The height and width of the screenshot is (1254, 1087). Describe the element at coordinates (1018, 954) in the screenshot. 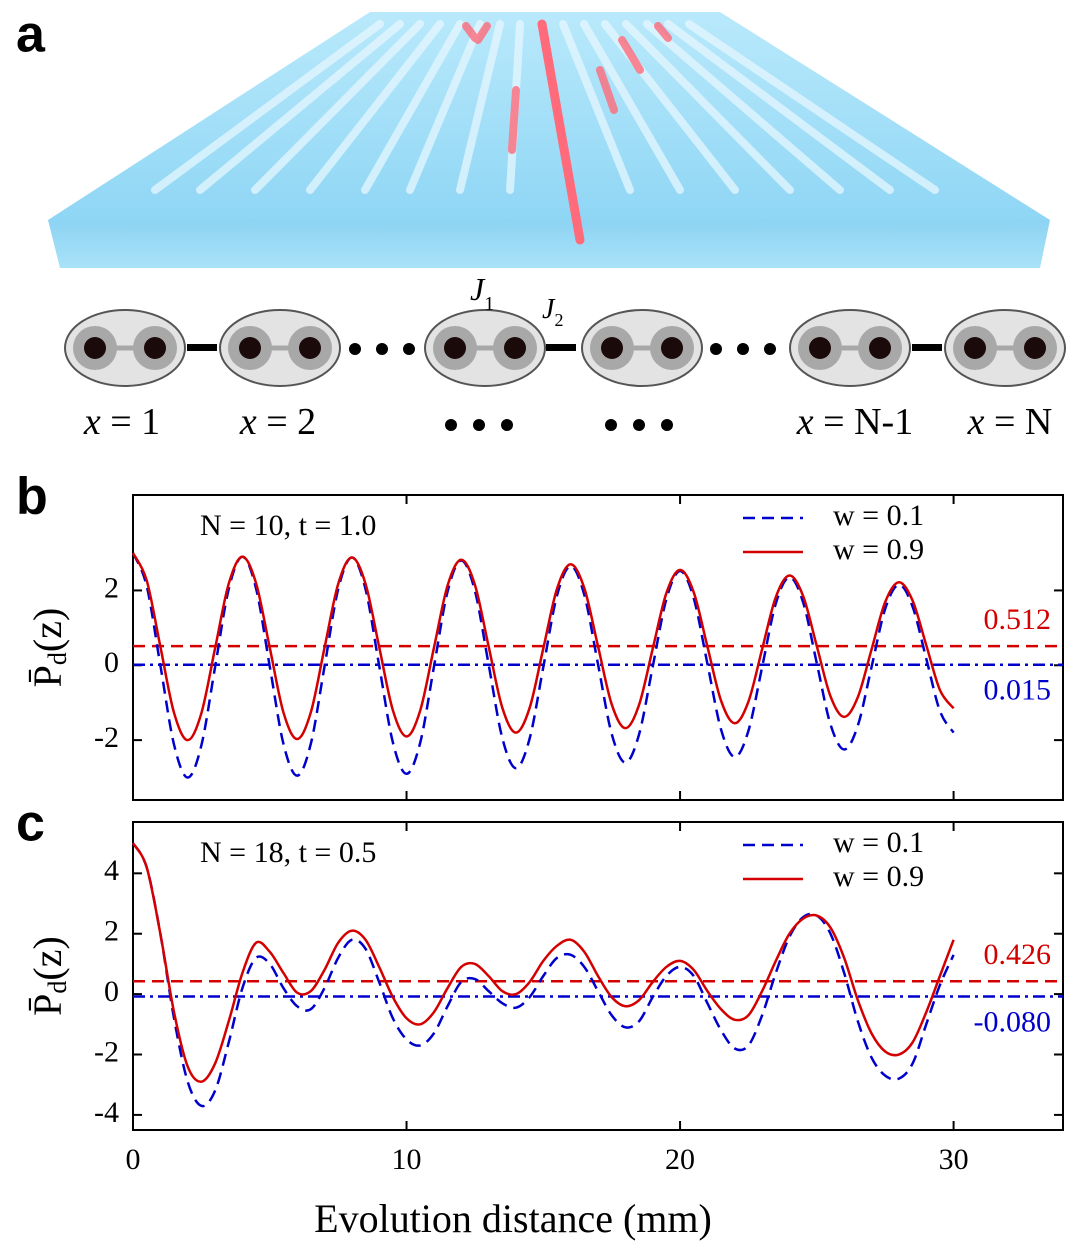

I see `reference-label: 0.426` at that location.